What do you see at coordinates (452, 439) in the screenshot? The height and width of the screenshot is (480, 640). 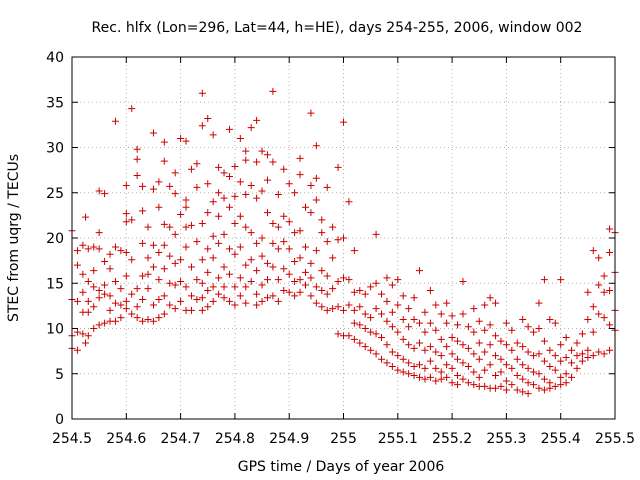 I see `x-tick-label: 255.2` at bounding box center [452, 439].